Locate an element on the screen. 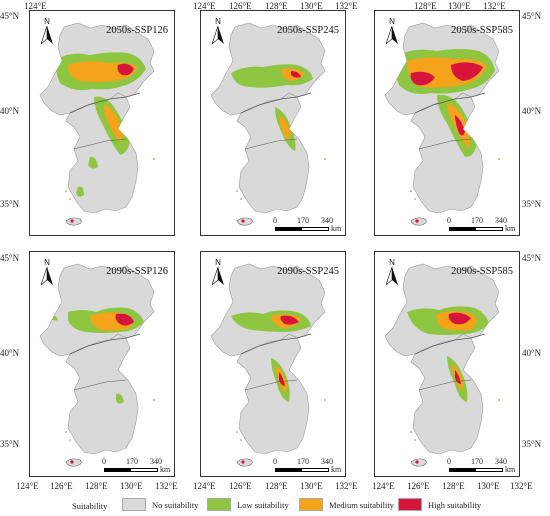 The width and height of the screenshot is (550, 516). legend-title: Suitability is located at coordinates (90, 506).